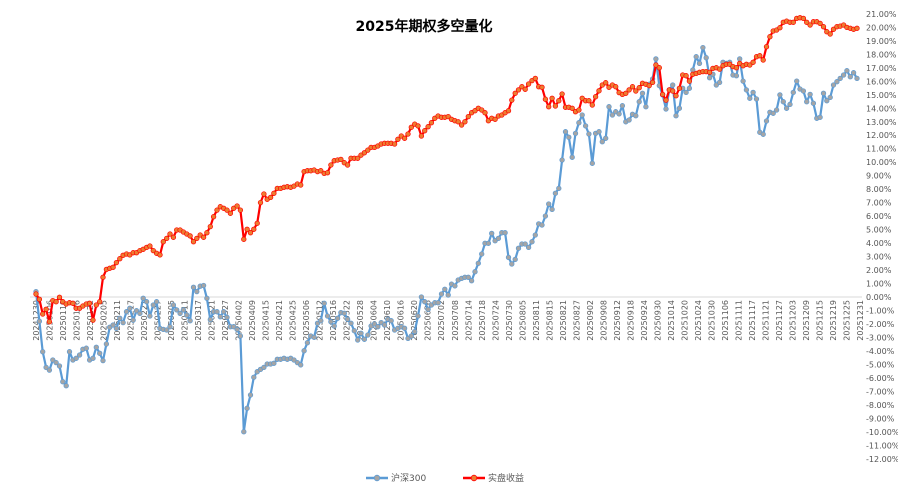 The width and height of the screenshot is (898, 485). Describe the element at coordinates (493, 478) in the screenshot. I see `legend-item-live-return: 实盘收益` at that location.